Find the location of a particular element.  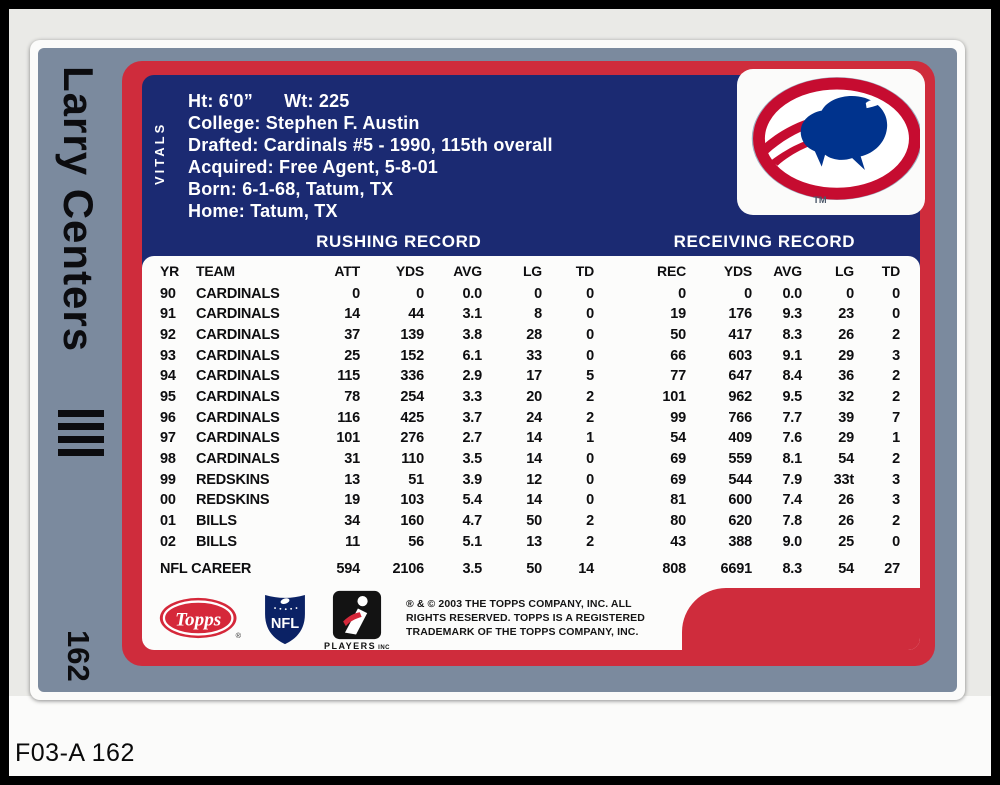

stat-cell: 24 is located at coordinates (534, 417).